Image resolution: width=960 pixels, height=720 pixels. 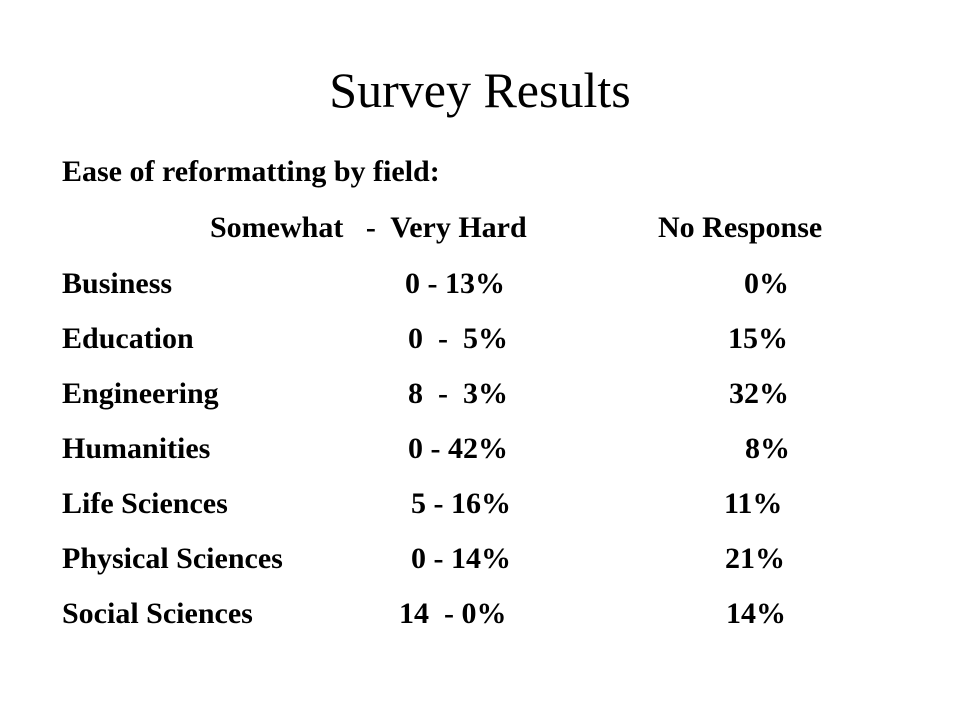 I want to click on row-field-physical-sciences: Physical Sciences, so click(x=172, y=558).